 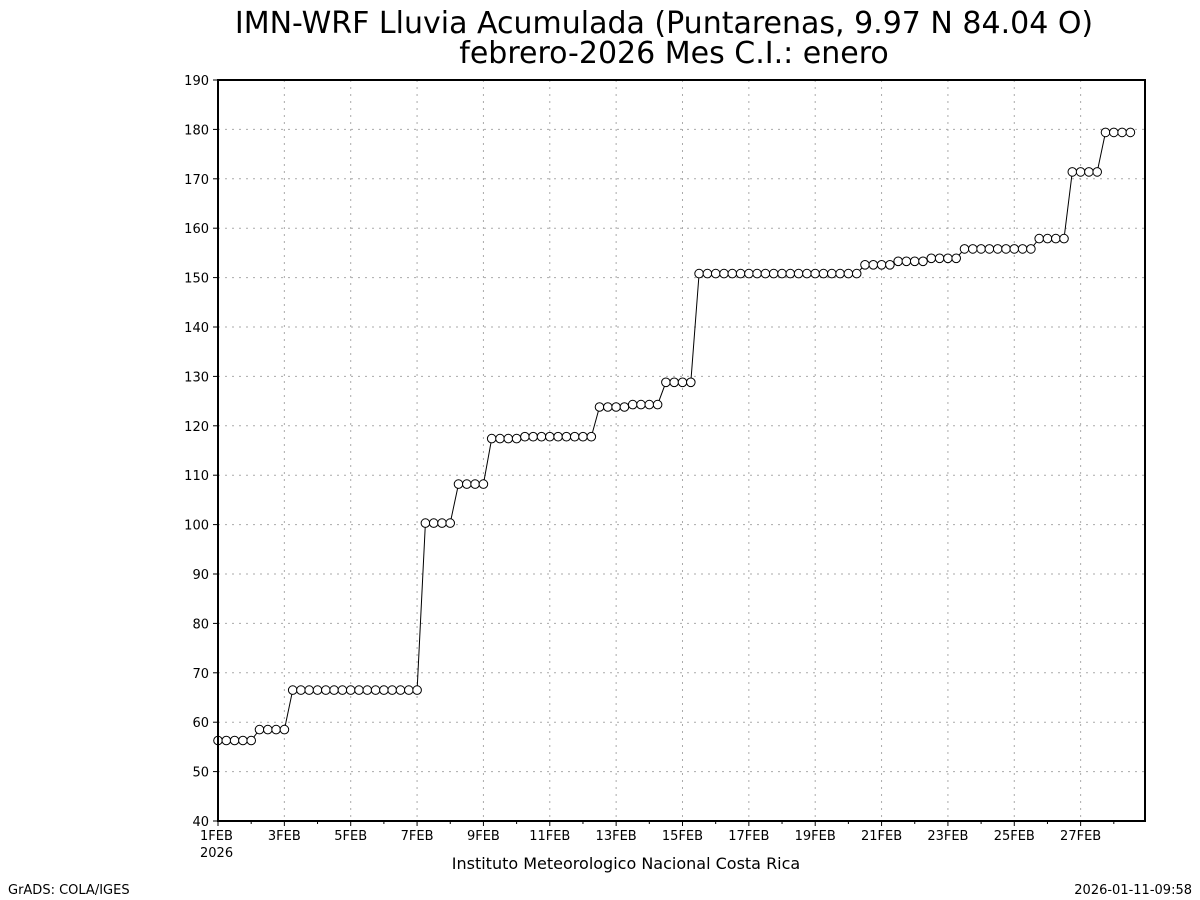 I want to click on x-tick-label: 9FEB, so click(x=483, y=836).